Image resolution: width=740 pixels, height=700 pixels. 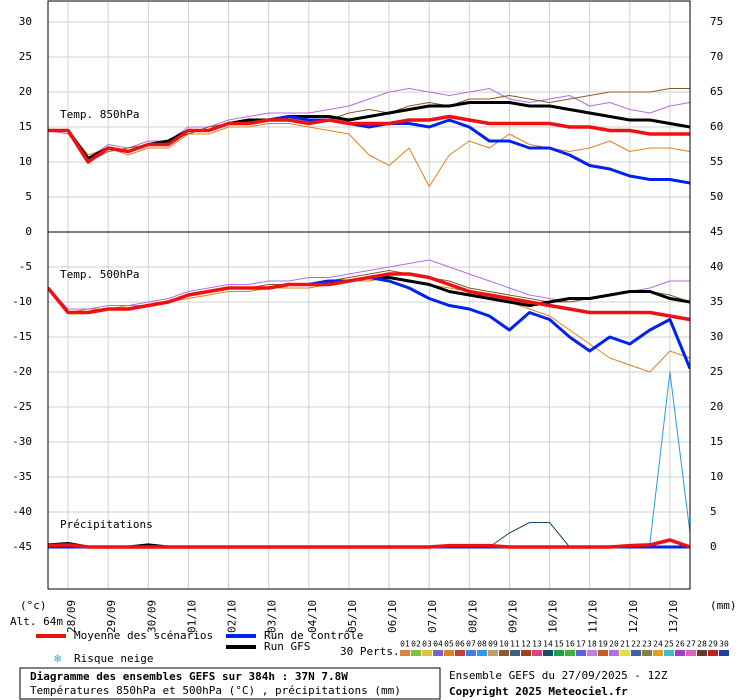 I want to click on member-label: 27, so click(x=691, y=644).